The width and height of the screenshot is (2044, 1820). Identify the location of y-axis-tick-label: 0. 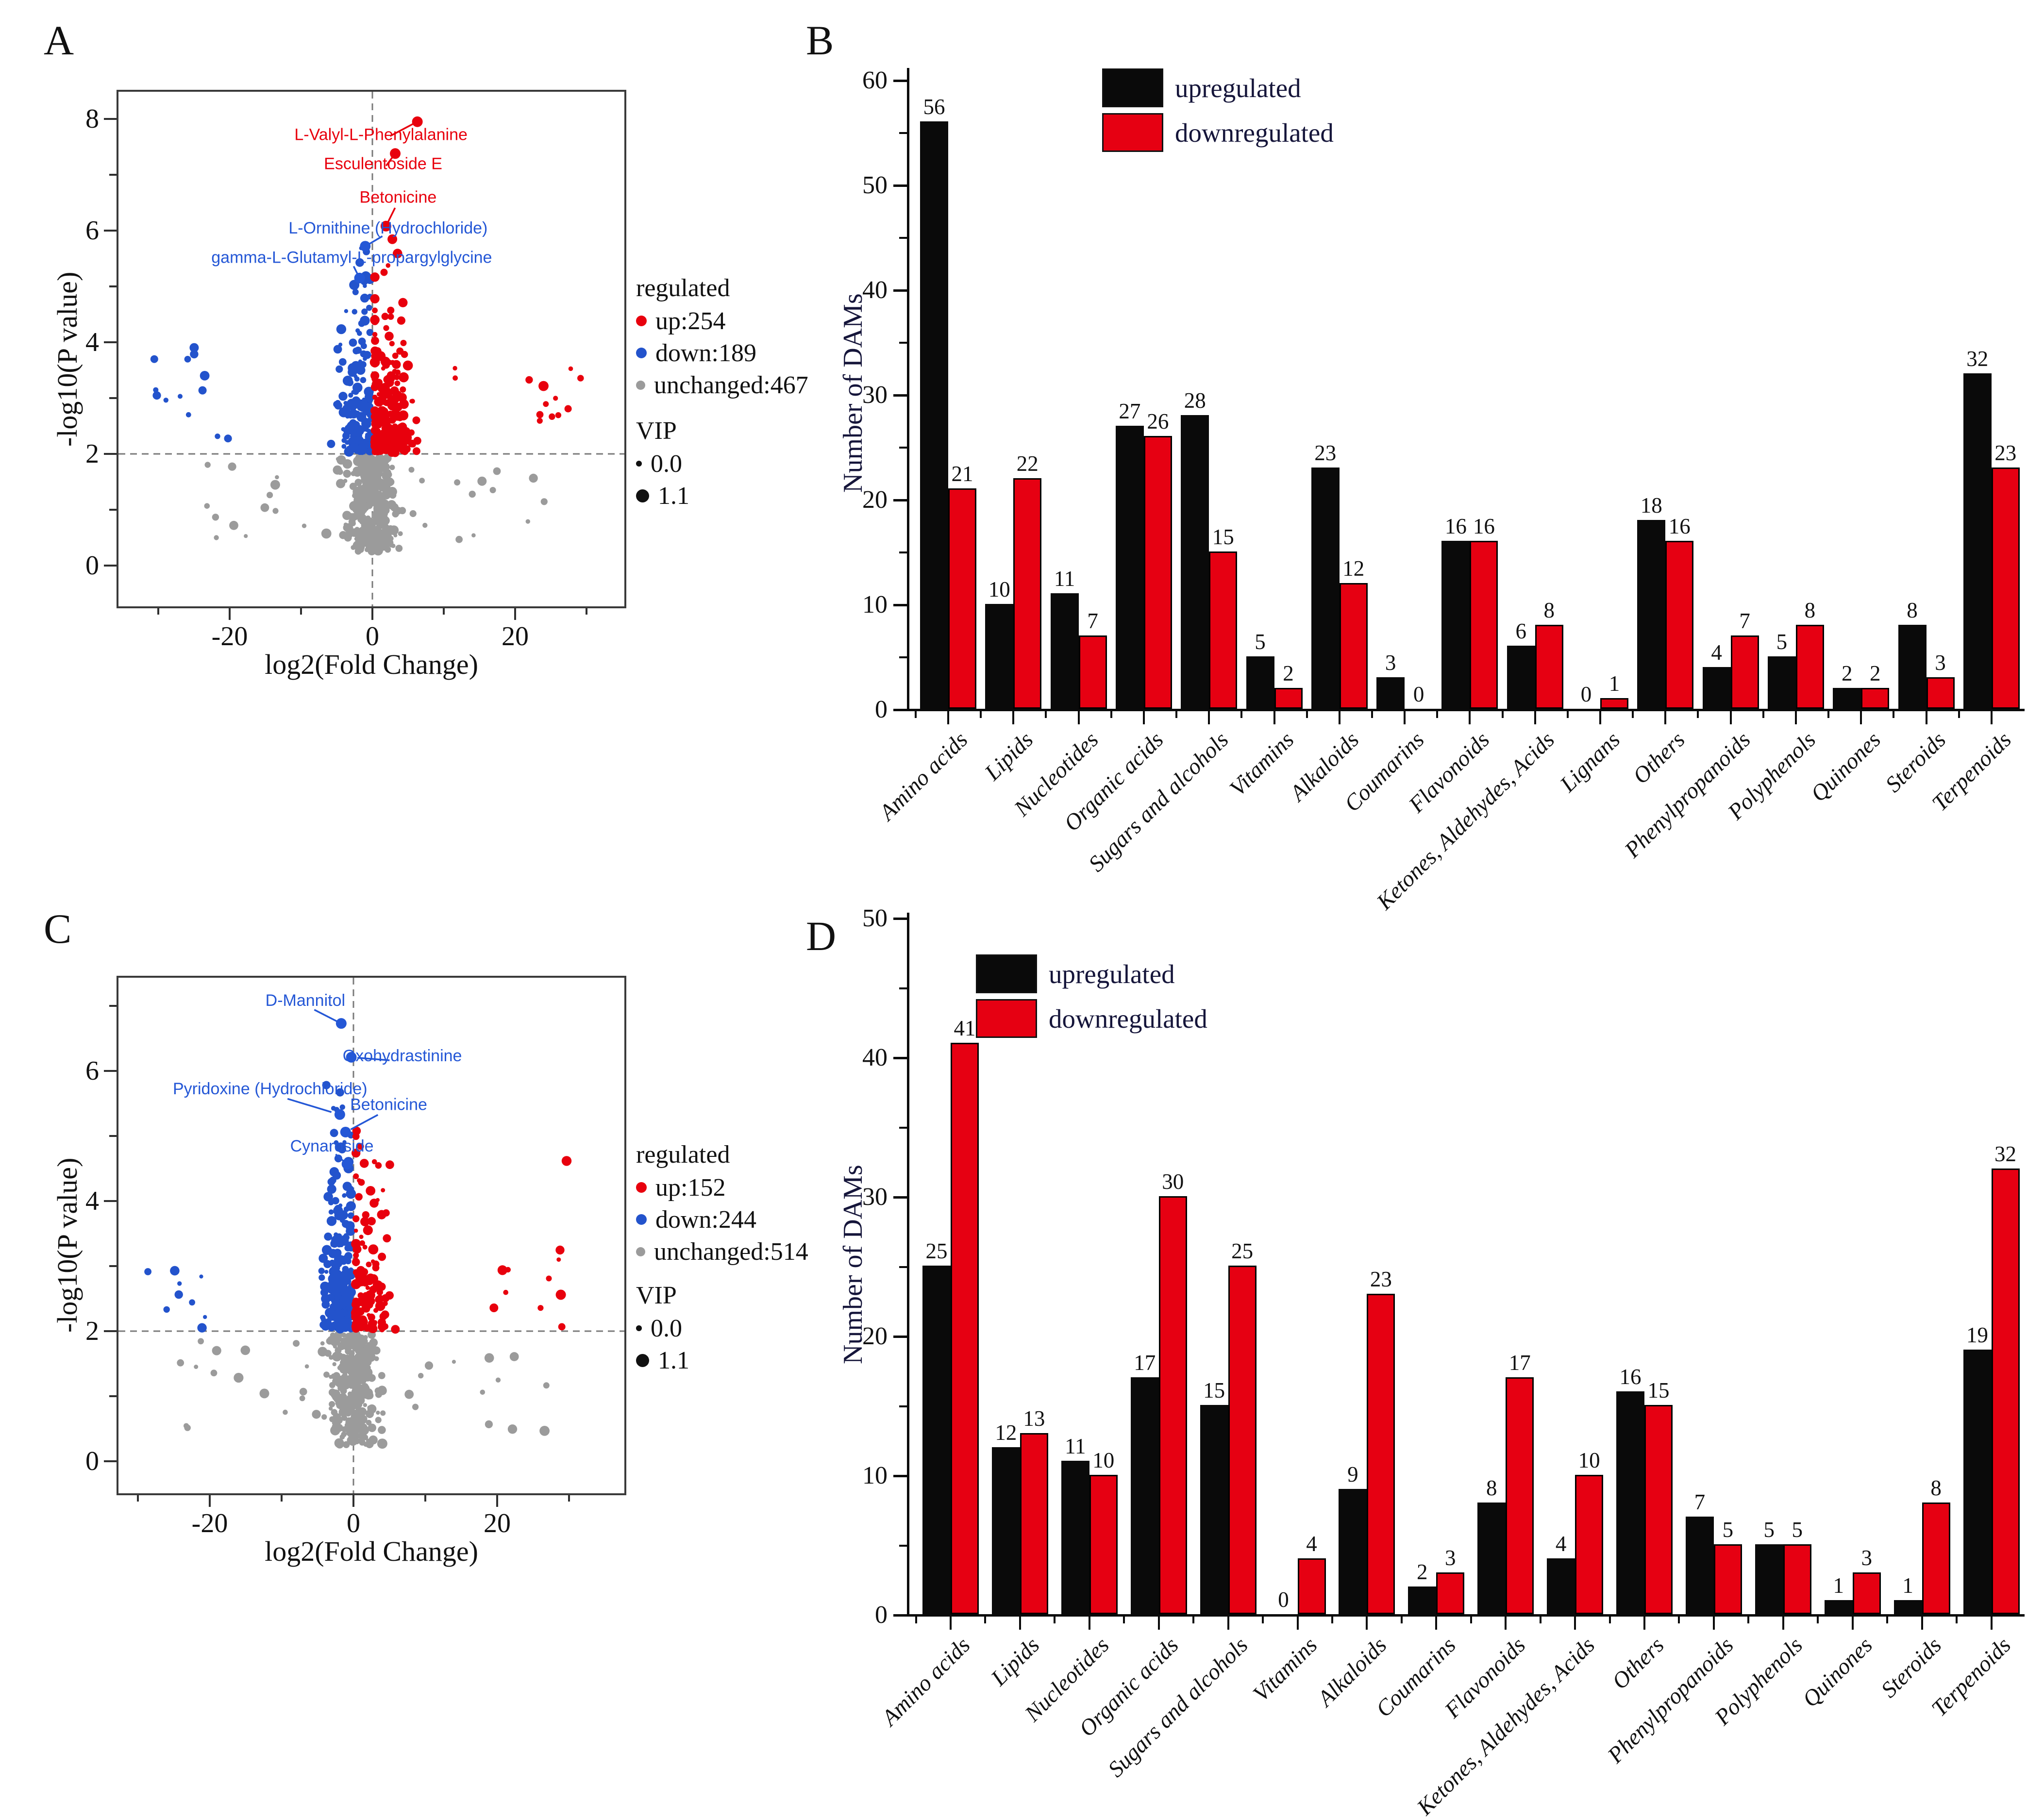
(881, 709).